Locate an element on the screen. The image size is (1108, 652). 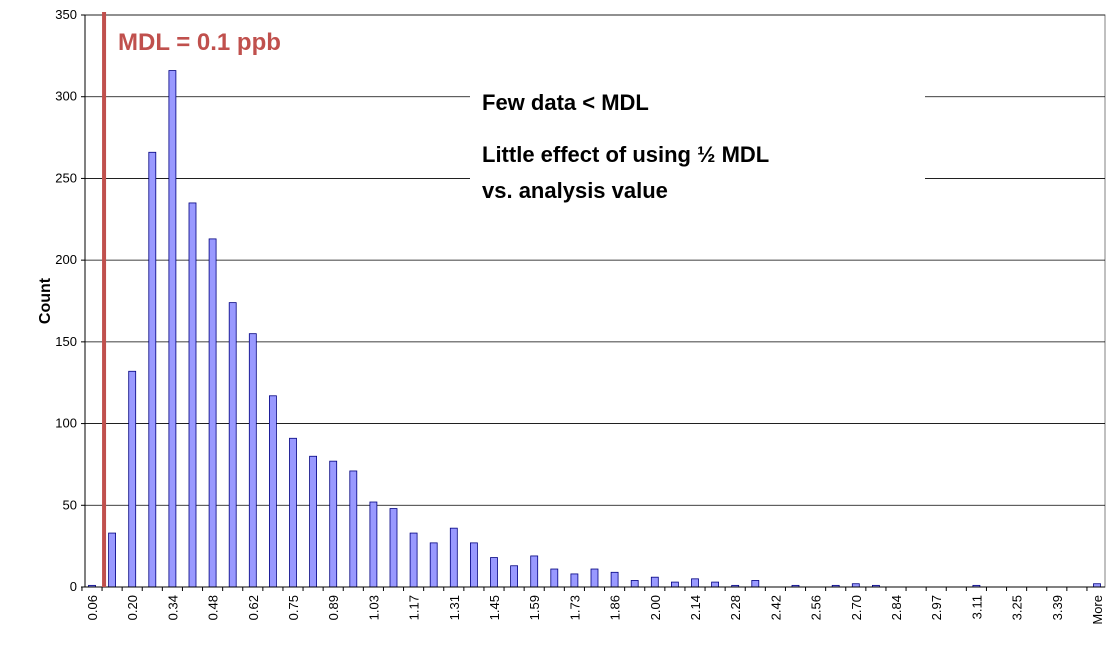
x-tick-label: 2.42 is located at coordinates (775, 607).